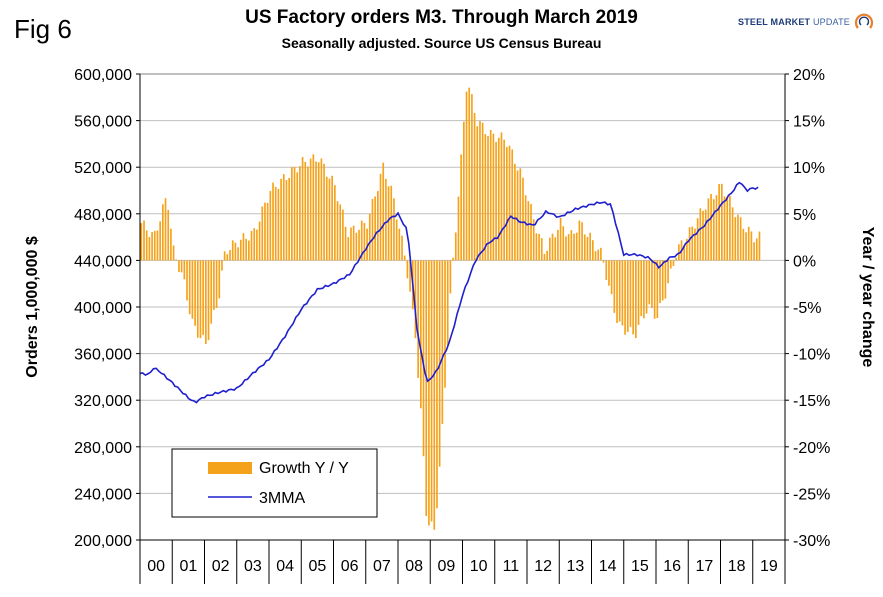 The image size is (883, 597). I want to click on left-tick-label: 600,000, so click(103, 75).